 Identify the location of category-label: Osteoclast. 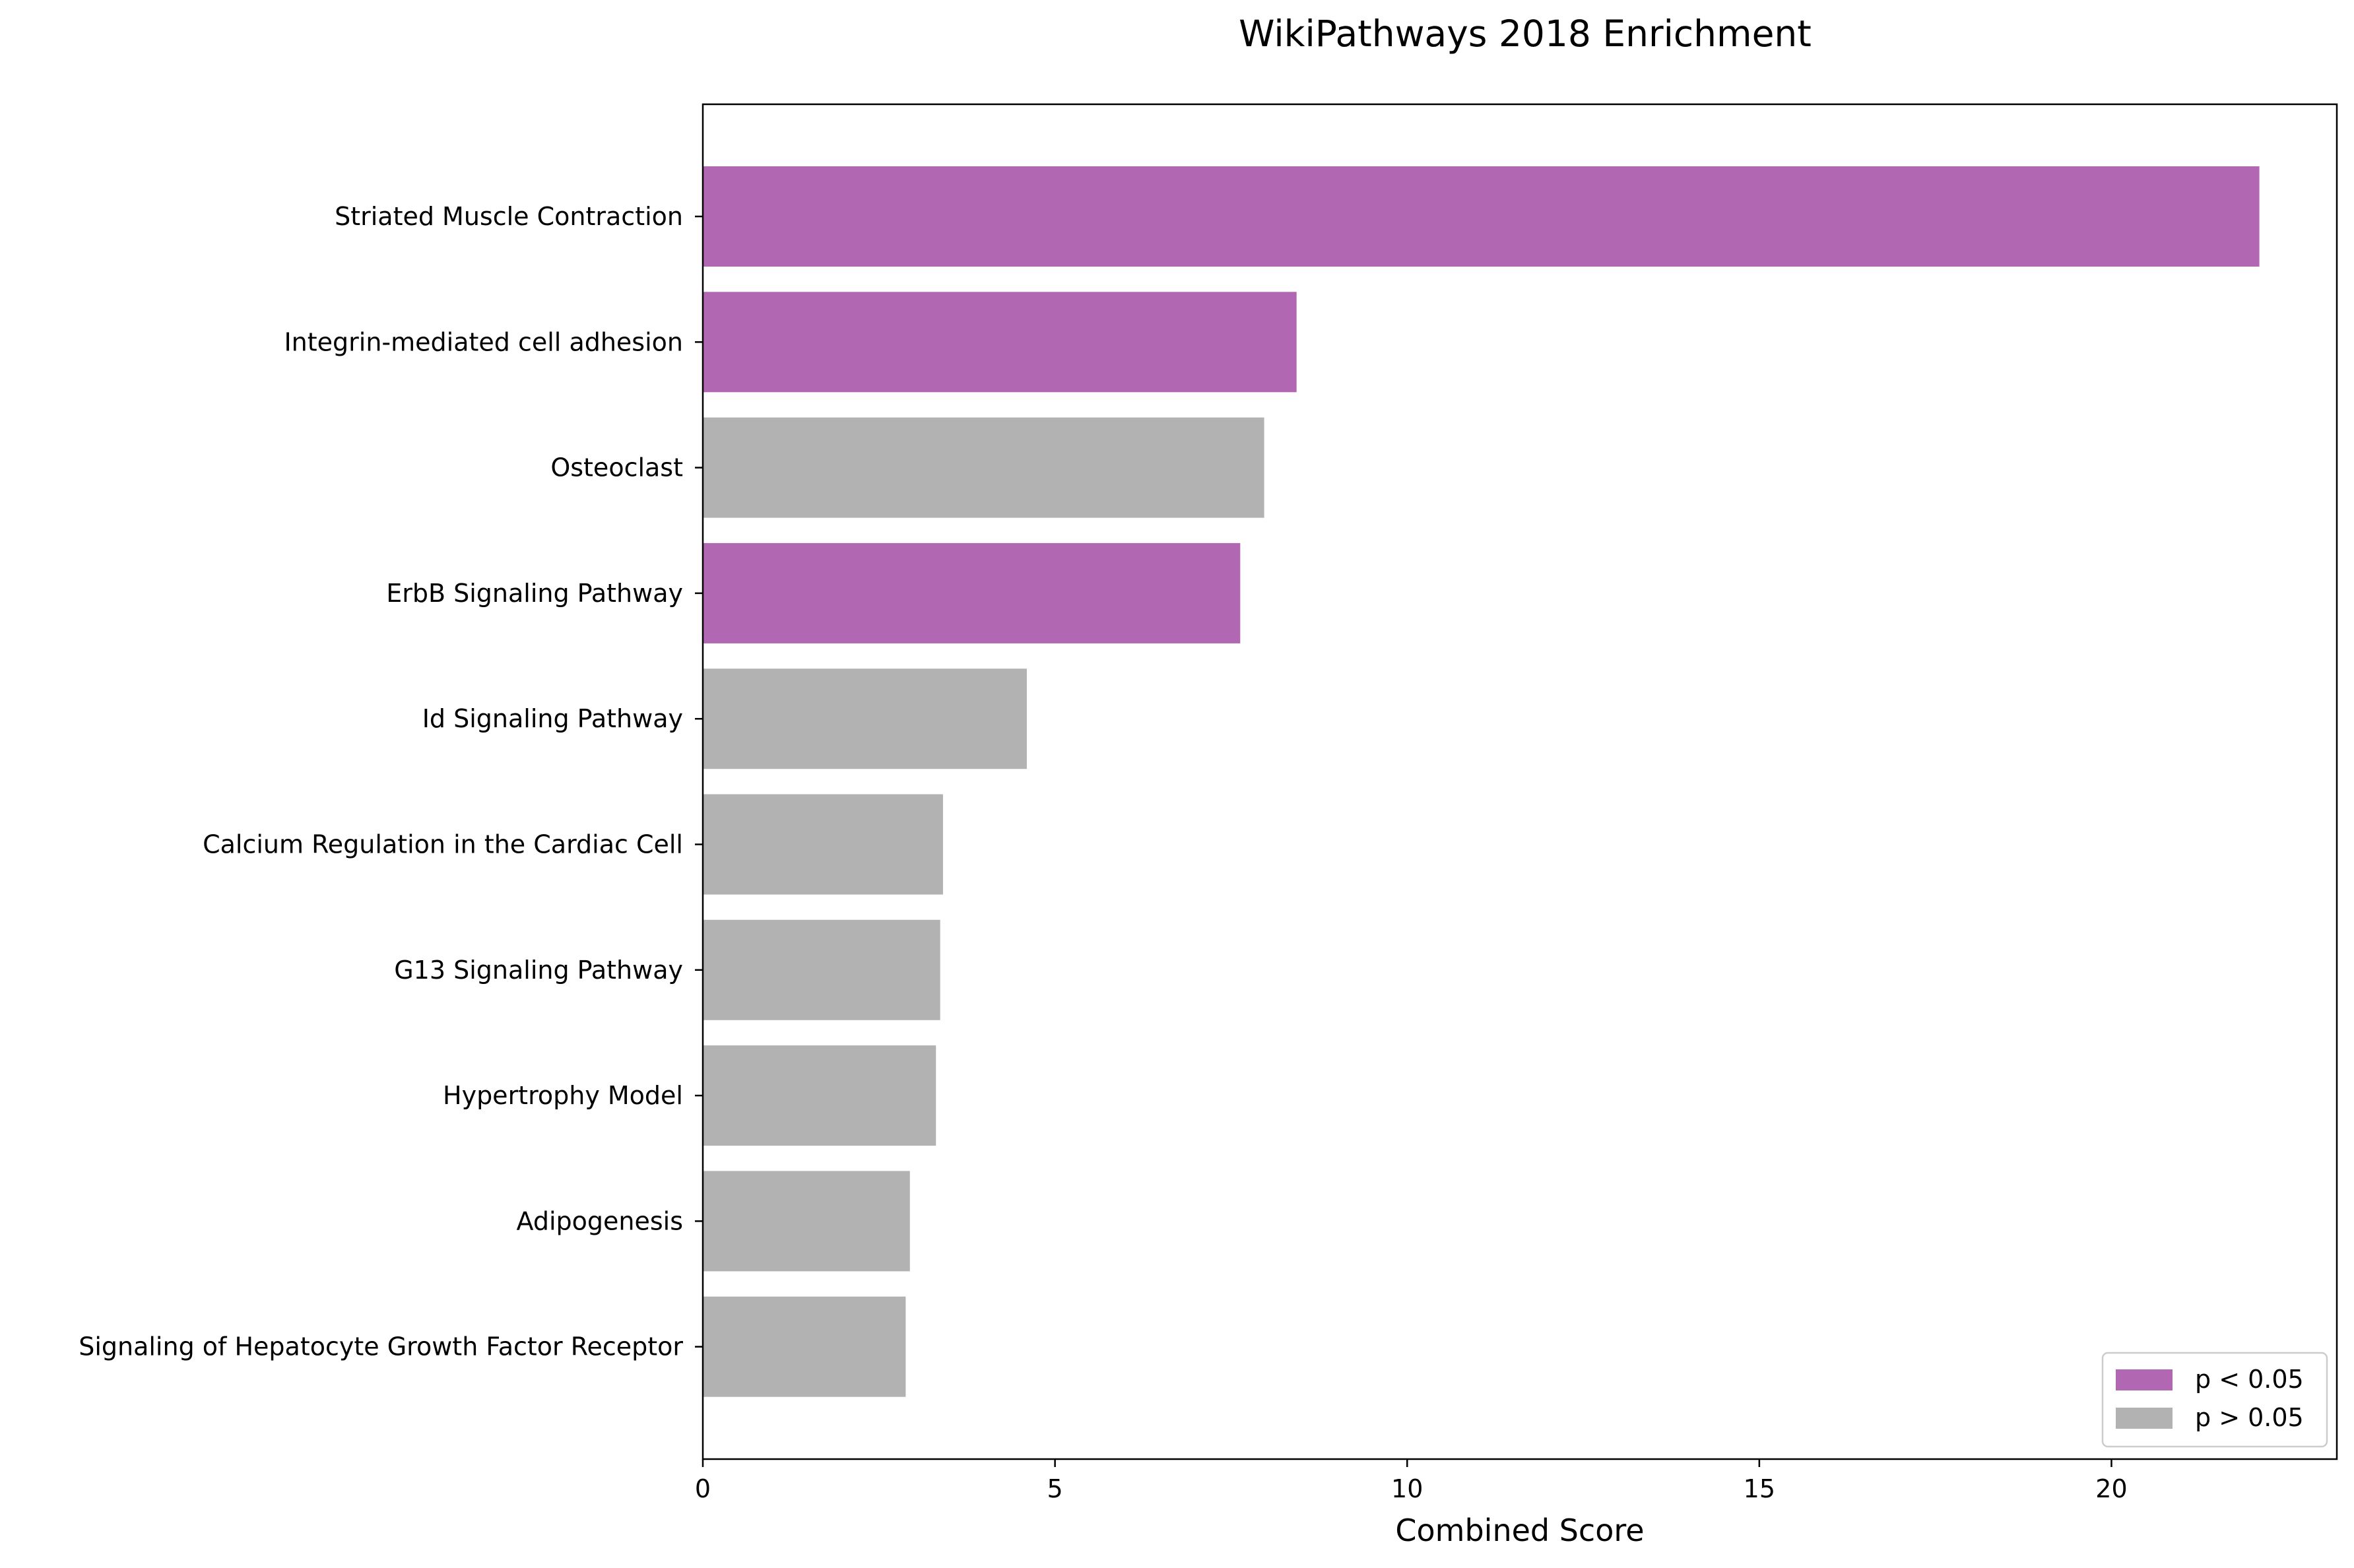
(616, 467).